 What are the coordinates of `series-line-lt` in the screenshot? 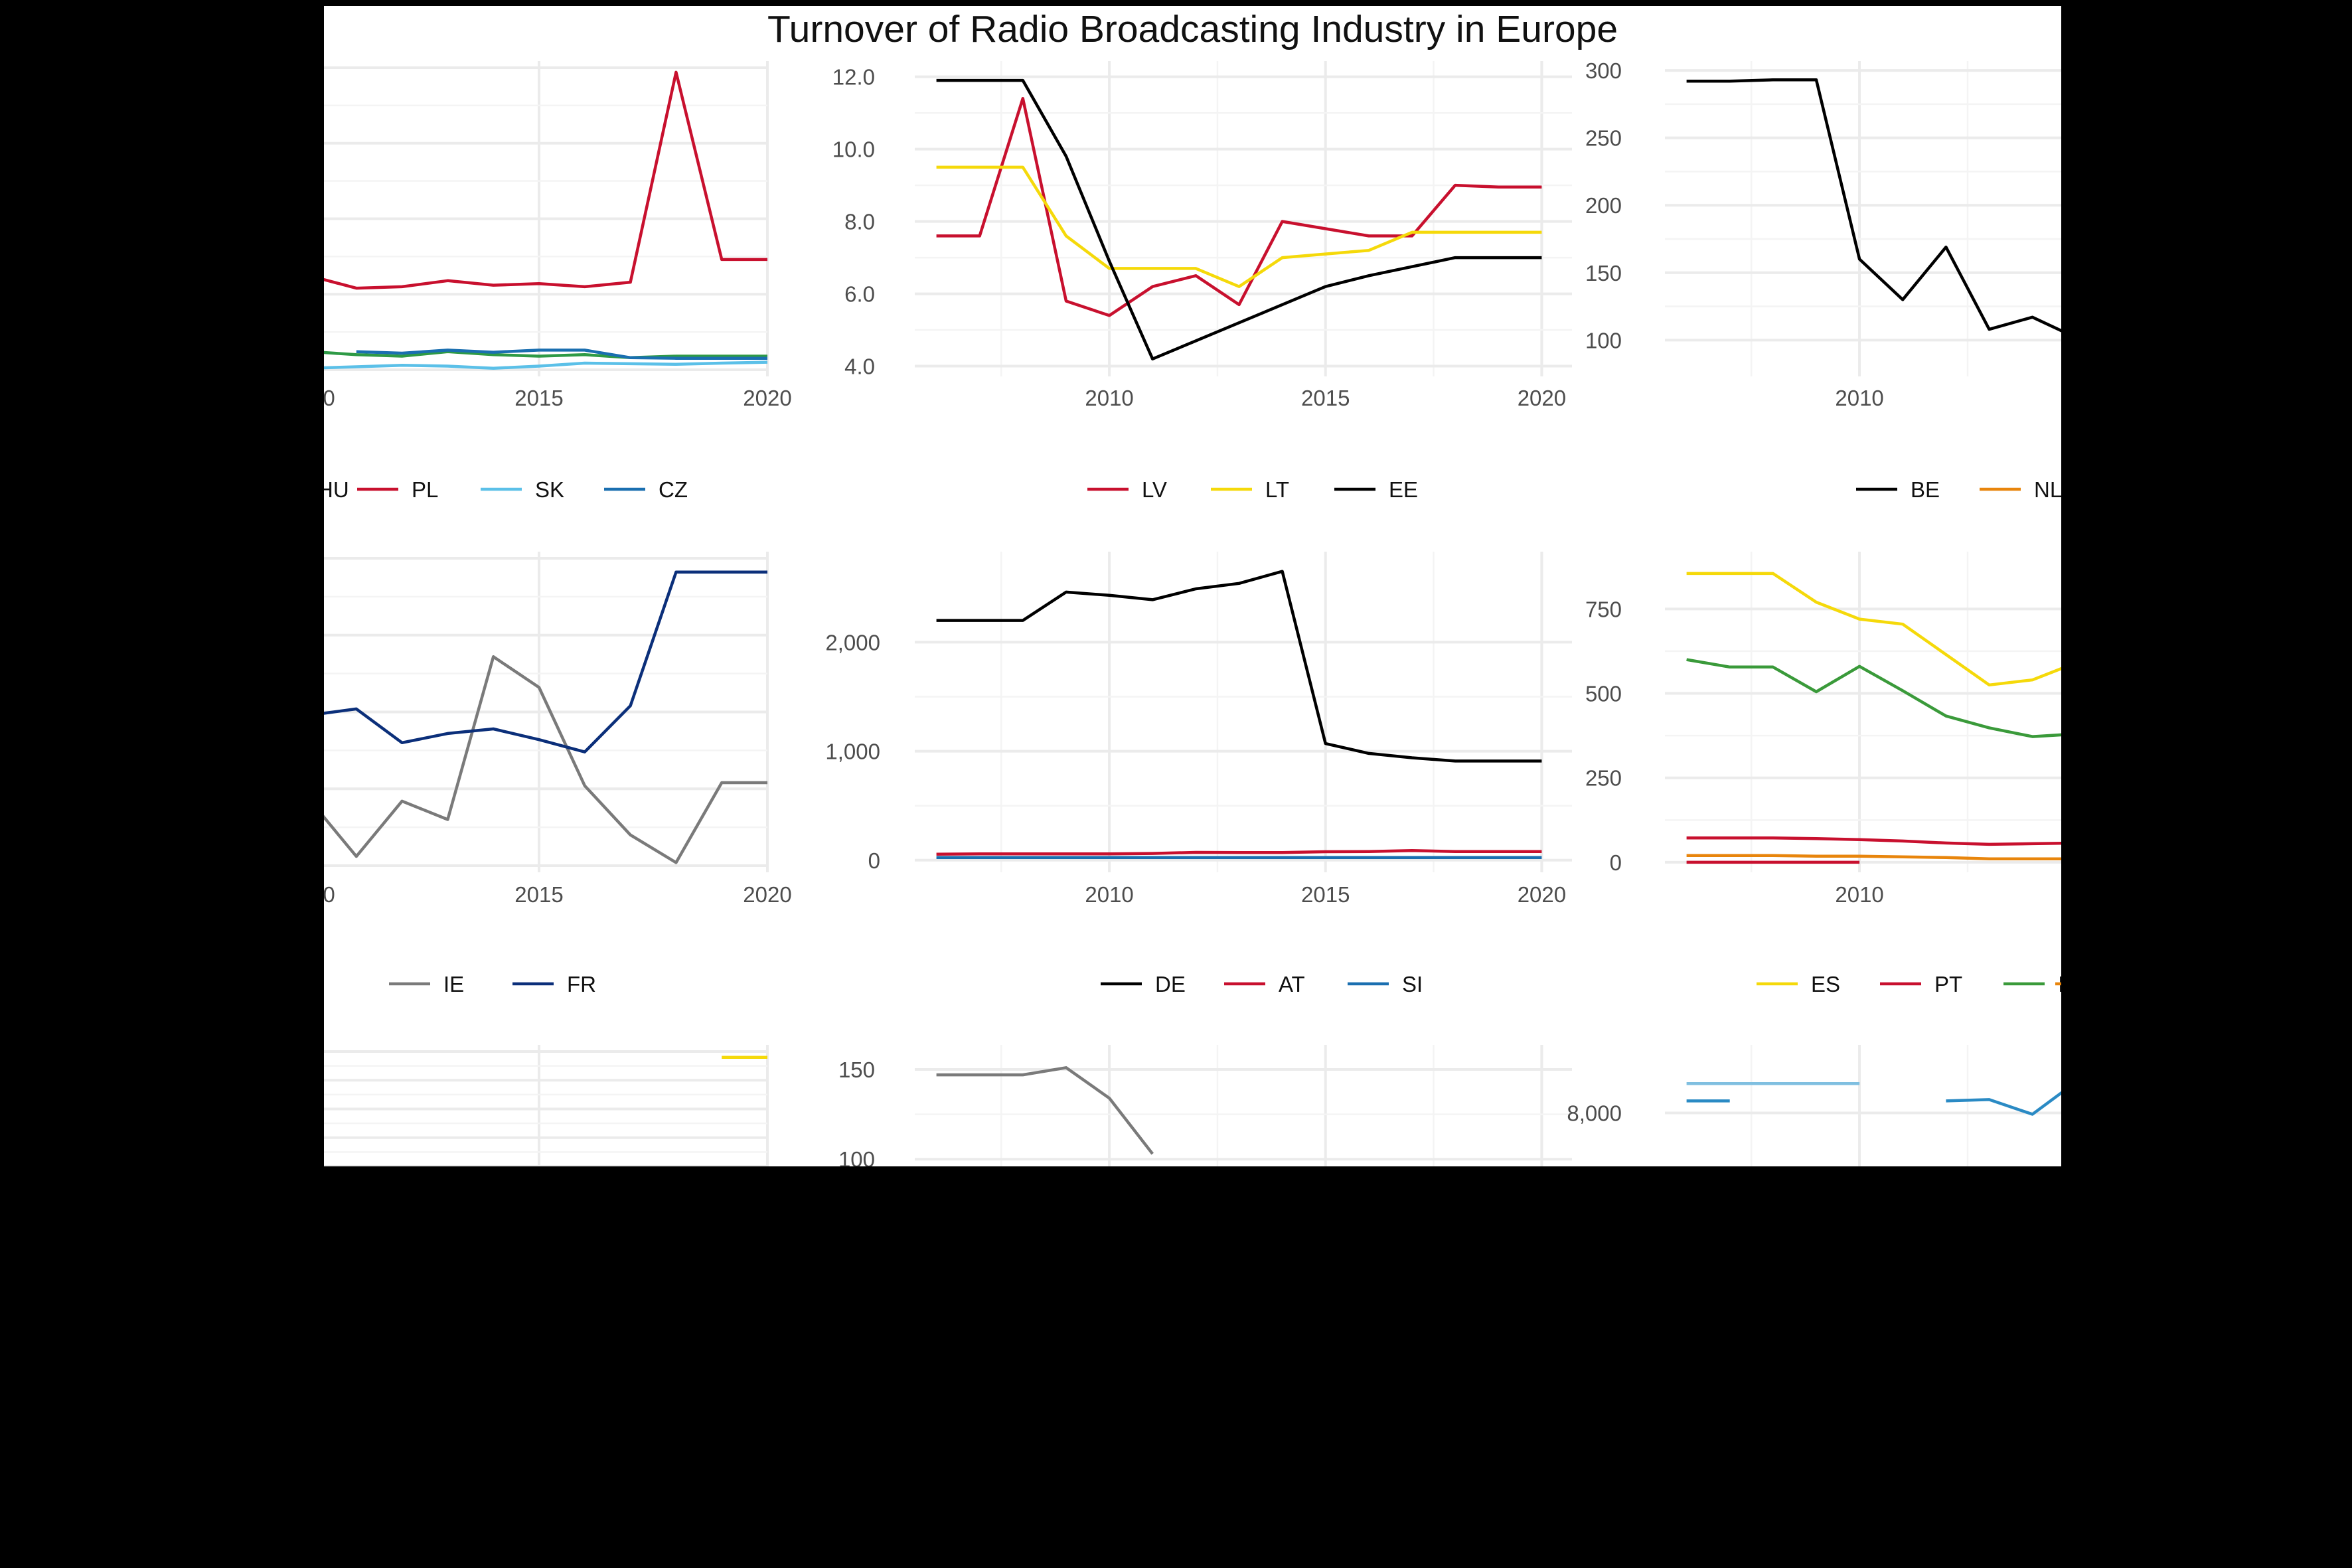 It's located at (1239, 227).